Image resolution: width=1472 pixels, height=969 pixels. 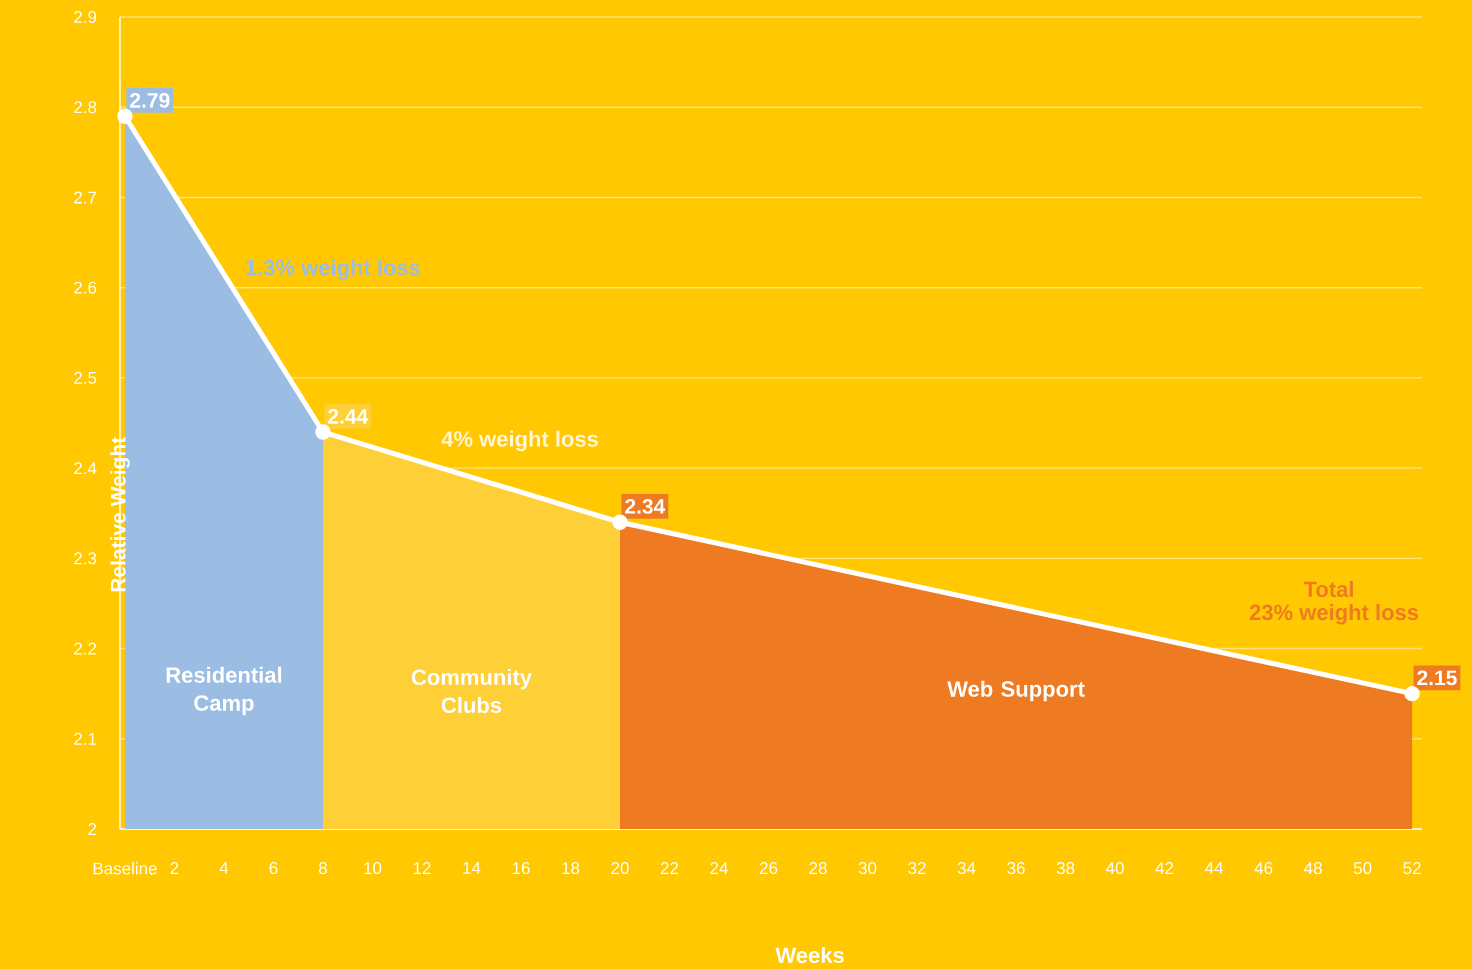 I want to click on annotation: Total, so click(x=1328, y=589).